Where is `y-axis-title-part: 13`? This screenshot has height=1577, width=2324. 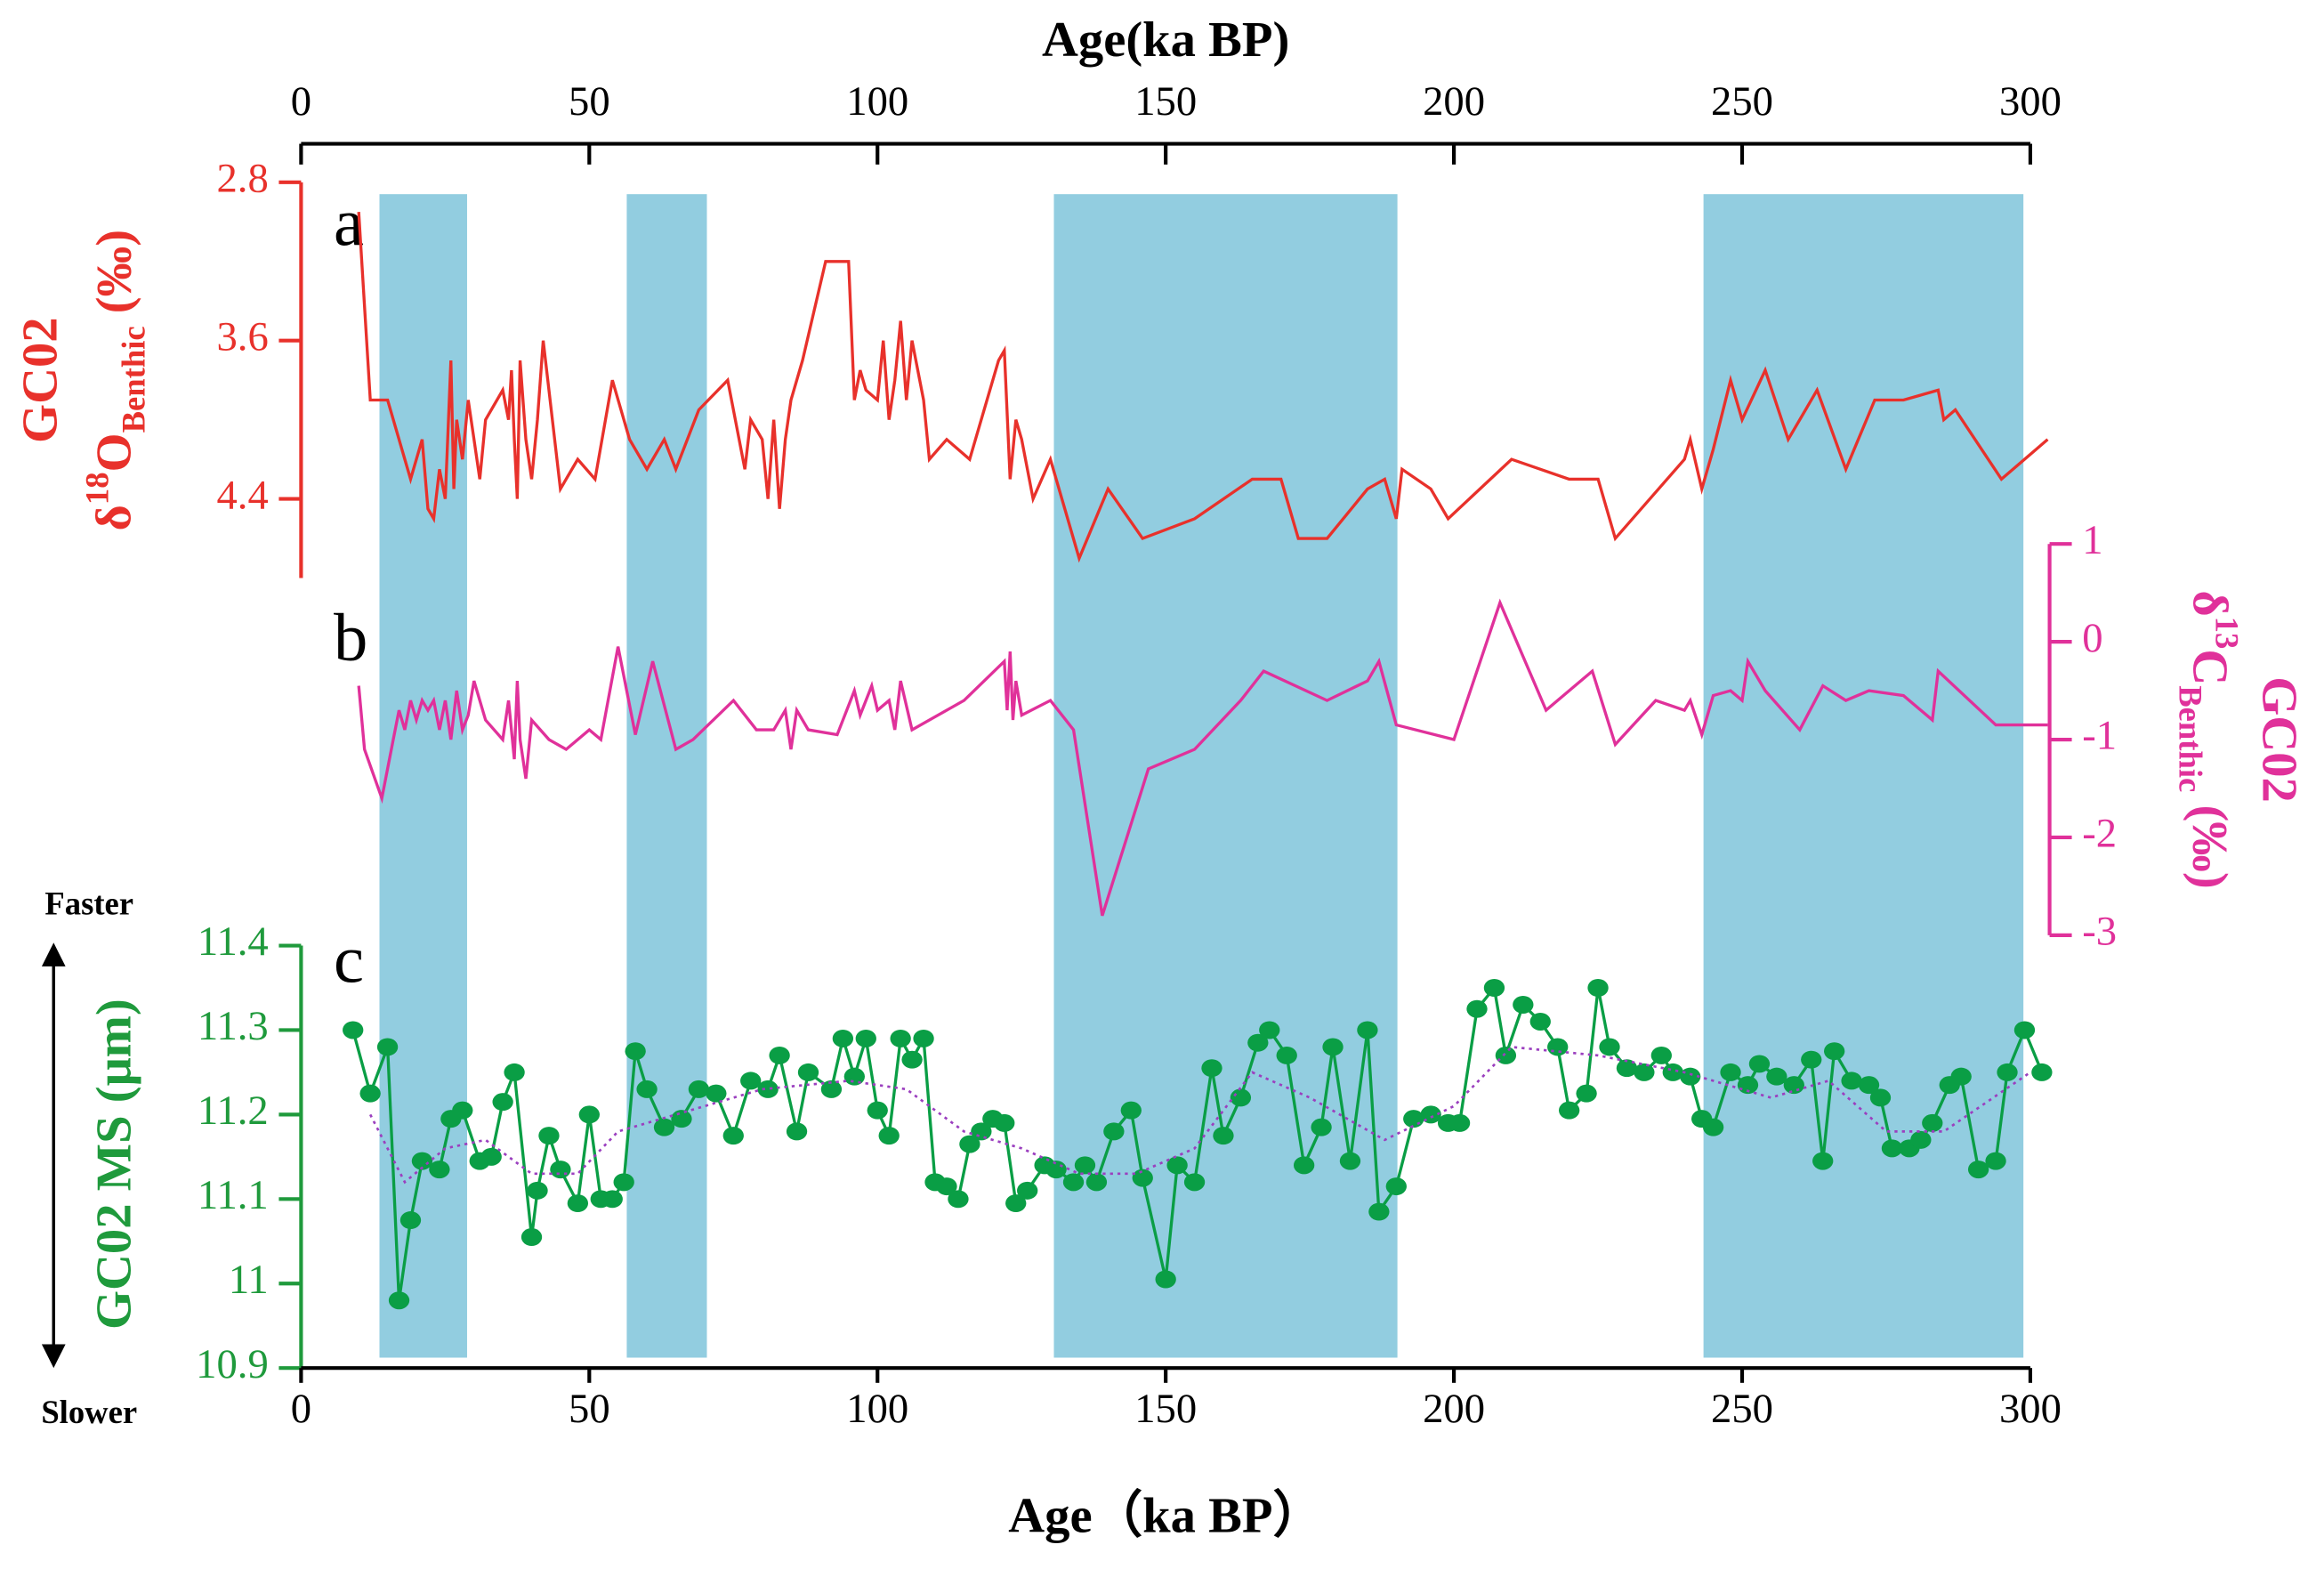 y-axis-title-part: 13 is located at coordinates (2227, 634).